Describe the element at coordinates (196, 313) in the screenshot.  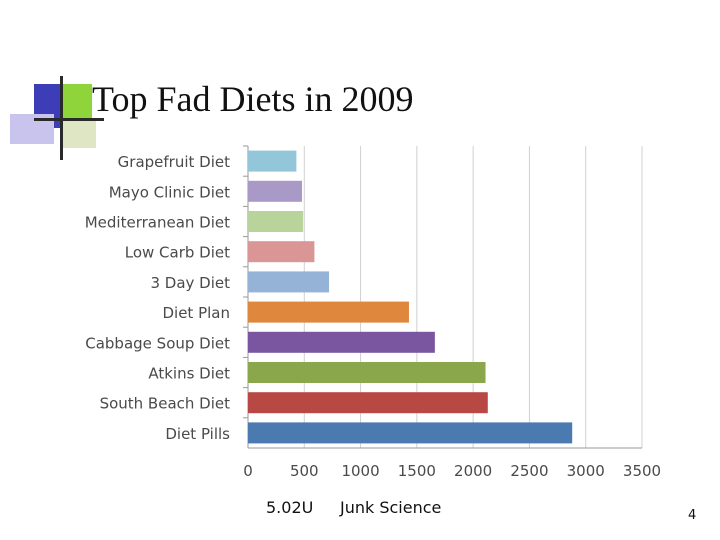
I see `category-label: Diet Plan` at that location.